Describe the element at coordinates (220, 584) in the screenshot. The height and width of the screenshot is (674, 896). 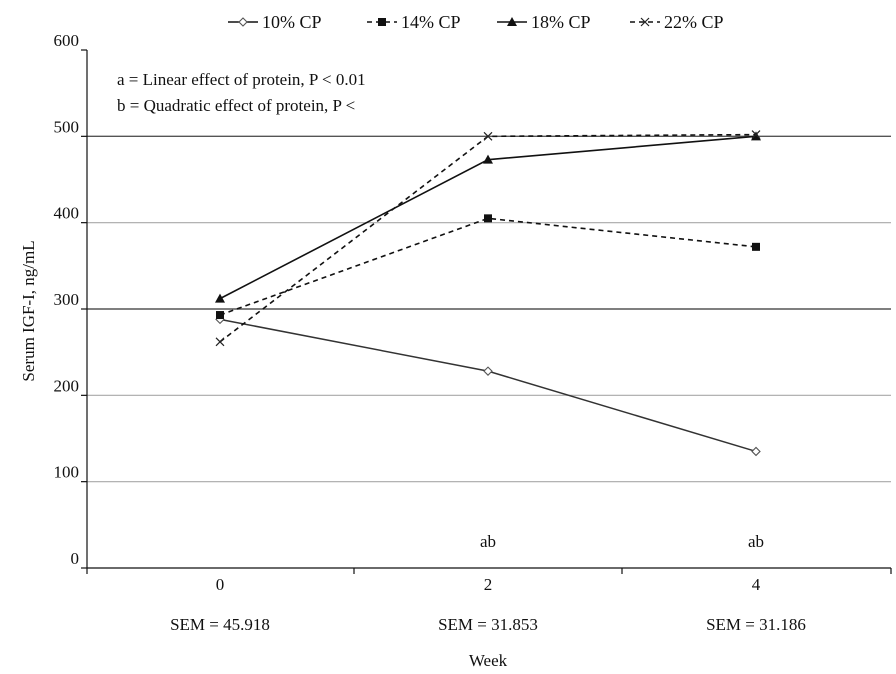
I see `x-tick-label: 0` at that location.